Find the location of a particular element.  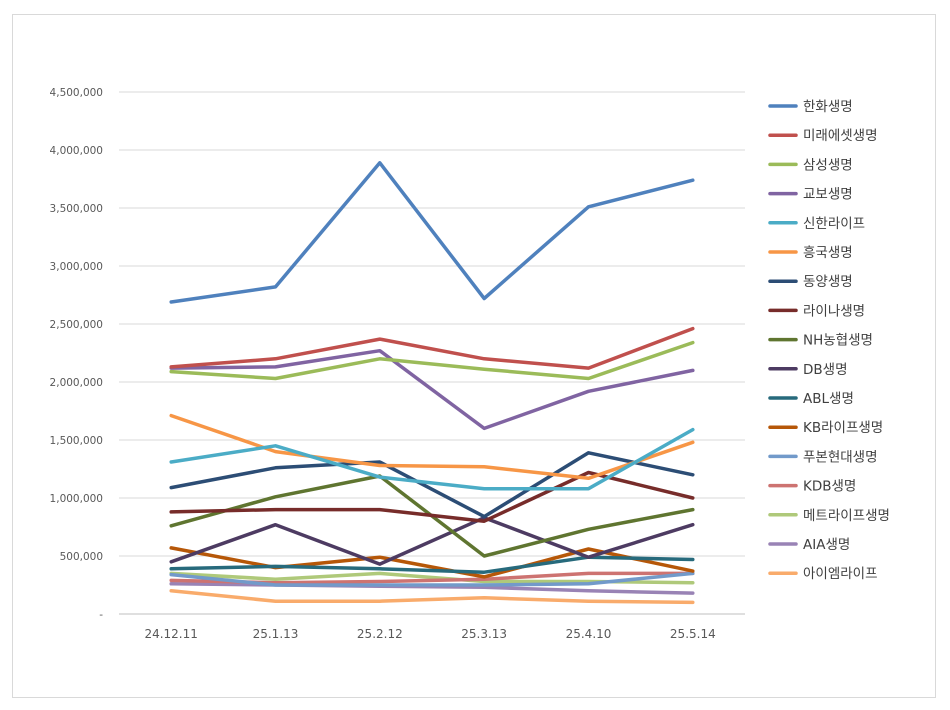

legend-entry-7: 동양생명 is located at coordinates (810, 282).